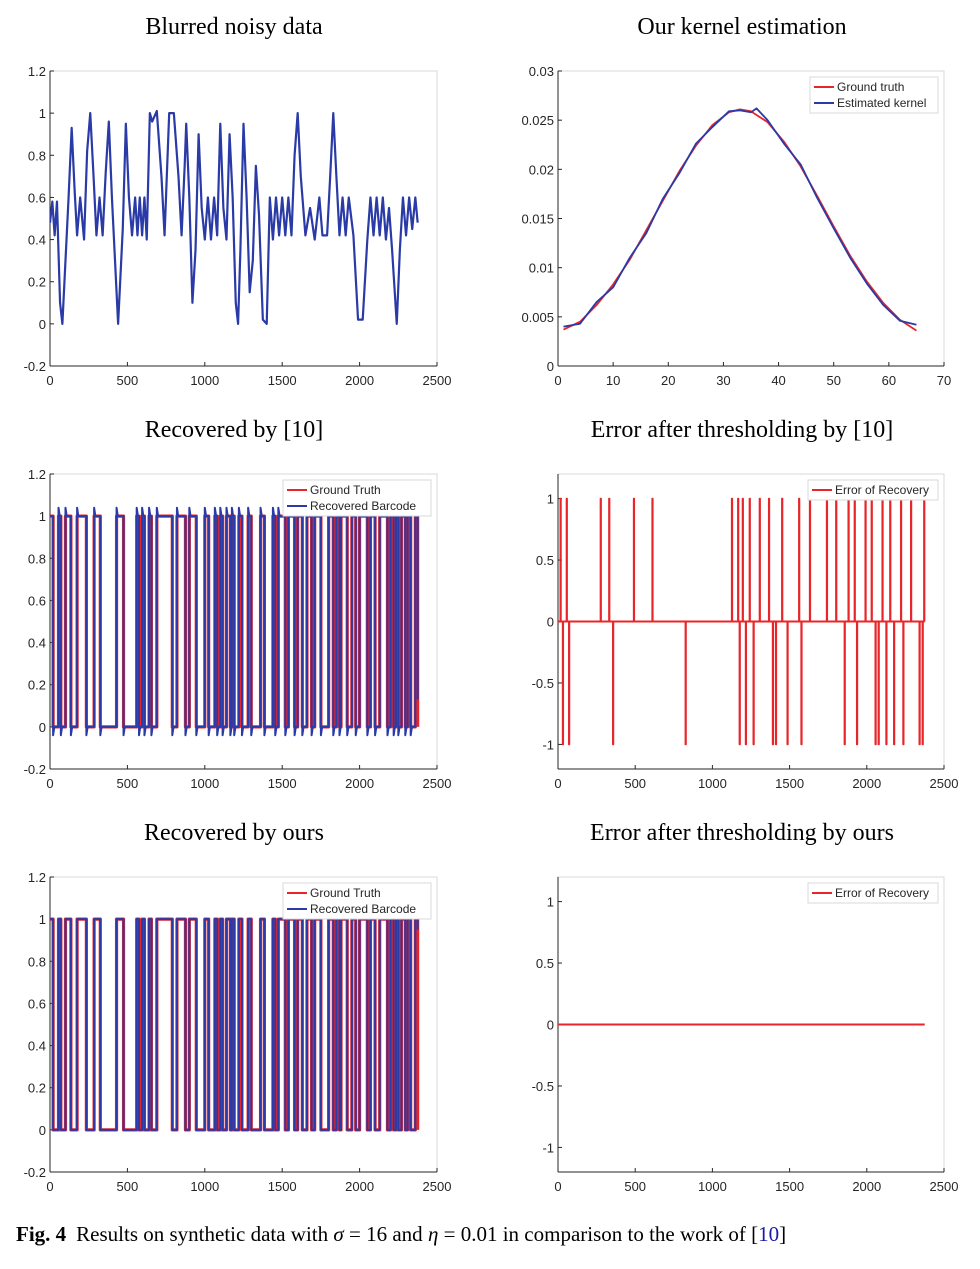 The height and width of the screenshot is (1269, 980). Describe the element at coordinates (742, 430) in the screenshot. I see `chart-title: Error after thresholding by [10]` at that location.